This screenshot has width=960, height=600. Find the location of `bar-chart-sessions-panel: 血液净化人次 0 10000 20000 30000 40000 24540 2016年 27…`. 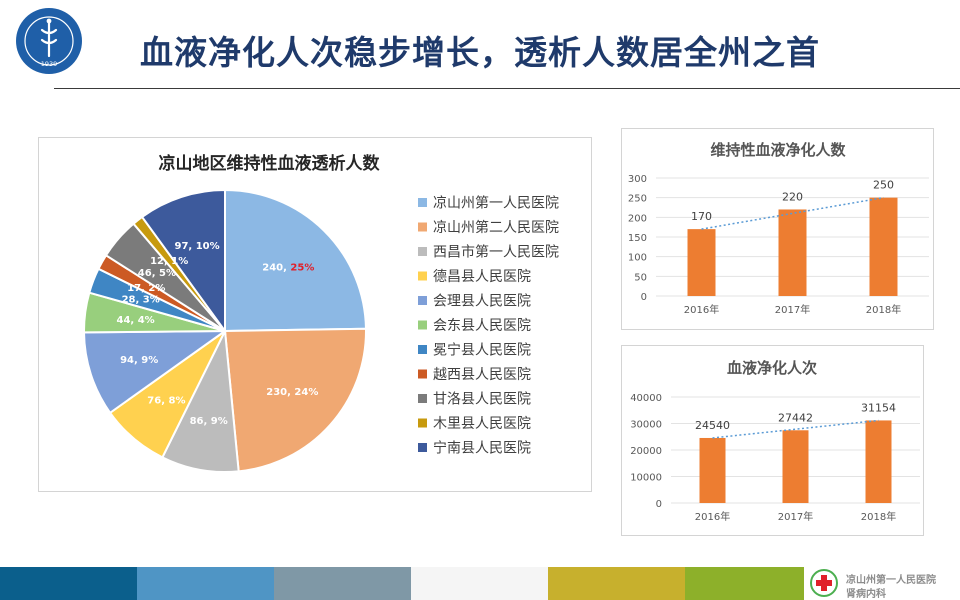

bar-chart-sessions-panel: 血液净化人次 0 10000 20000 30000 40000 24540 2016年 27… is located at coordinates (772, 440).